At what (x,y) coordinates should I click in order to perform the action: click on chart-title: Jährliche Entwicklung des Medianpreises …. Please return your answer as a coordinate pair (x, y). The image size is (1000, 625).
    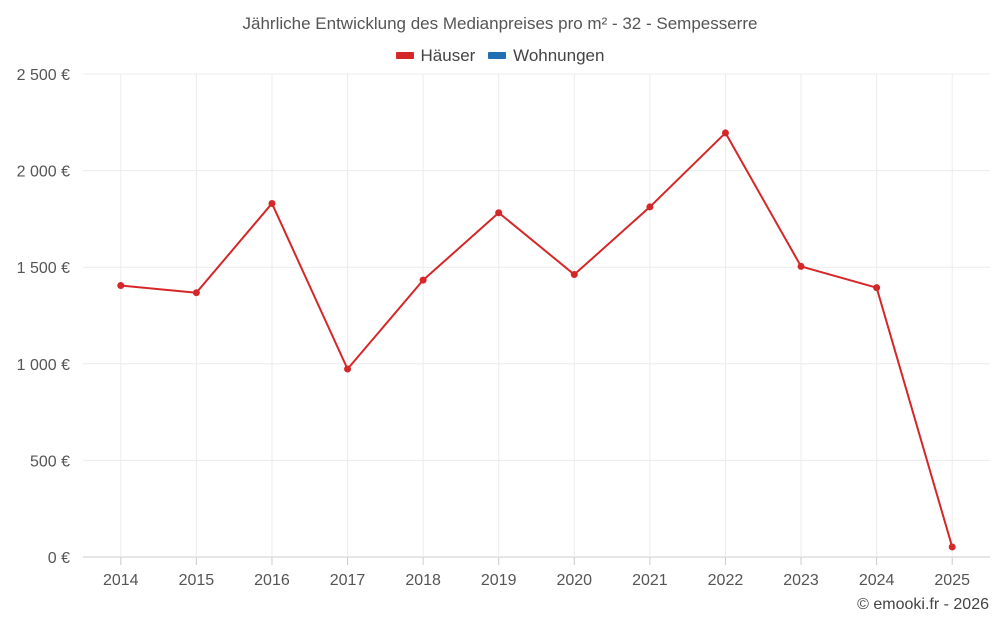
    Looking at the image, I should click on (500, 23).